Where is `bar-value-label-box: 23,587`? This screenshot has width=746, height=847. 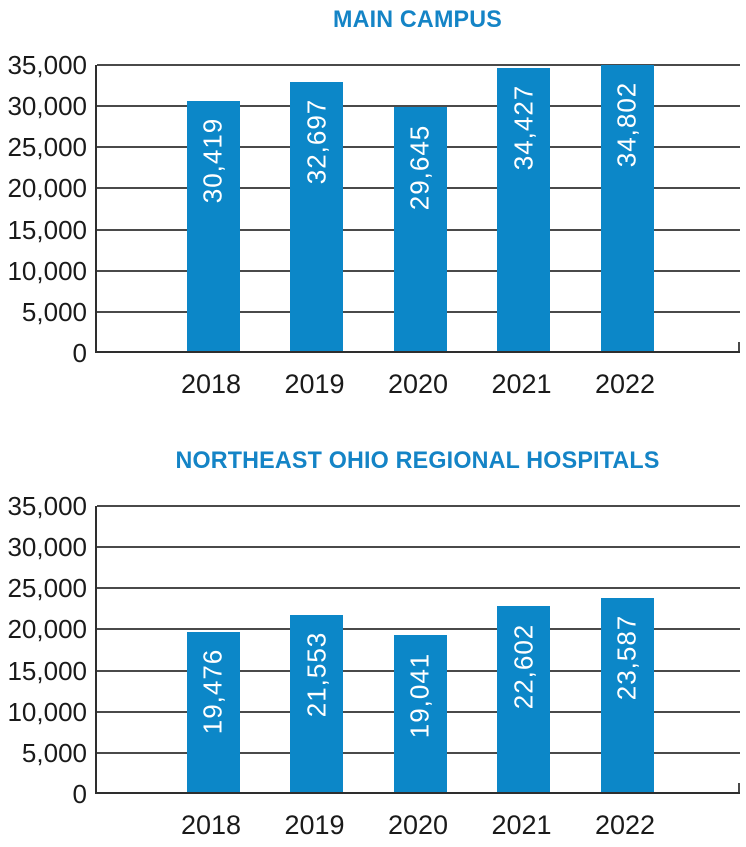 bar-value-label-box: 23,587 is located at coordinates (627, 658).